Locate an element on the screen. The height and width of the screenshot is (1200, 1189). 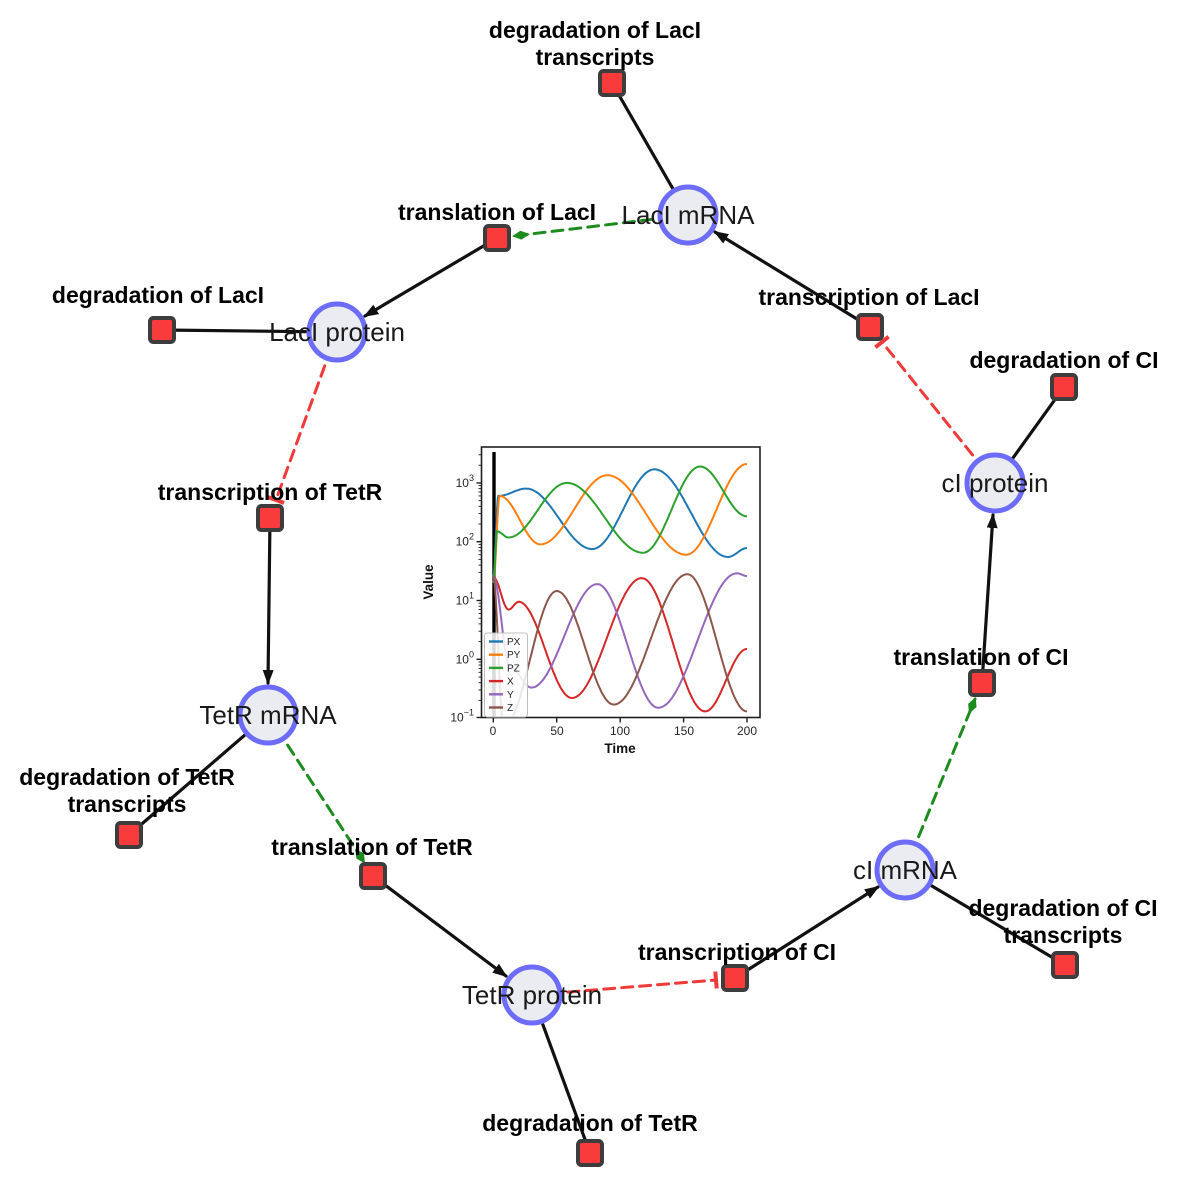
arrow-translation-of-laci-to-laci-protein is located at coordinates (431, 277).